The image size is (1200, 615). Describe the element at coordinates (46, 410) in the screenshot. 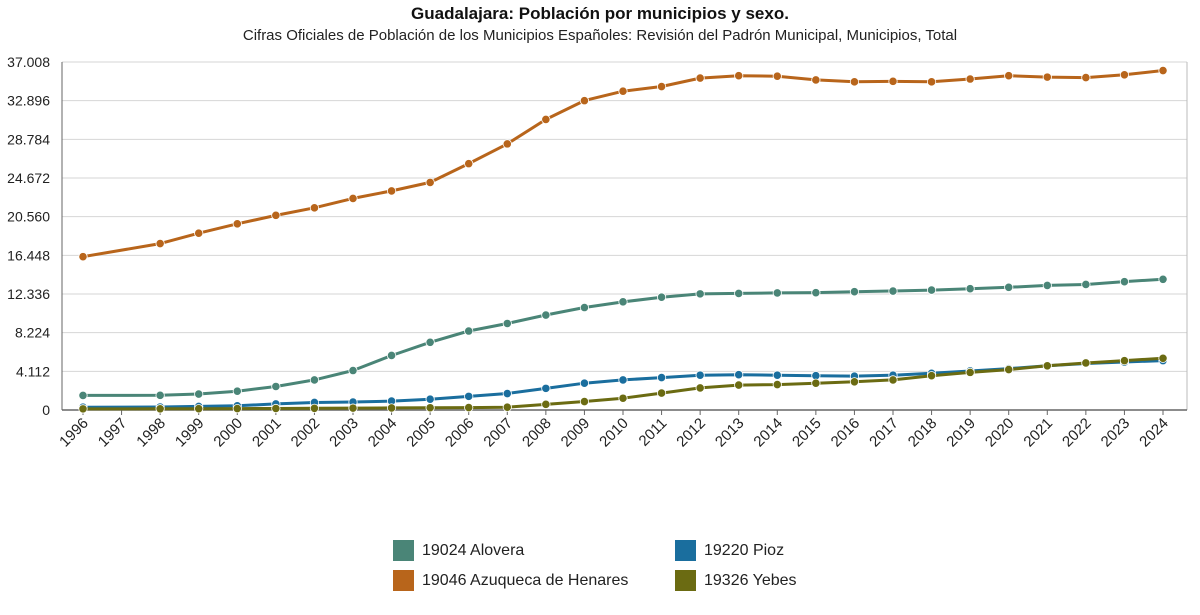

I see `y-tick-label: 0` at that location.